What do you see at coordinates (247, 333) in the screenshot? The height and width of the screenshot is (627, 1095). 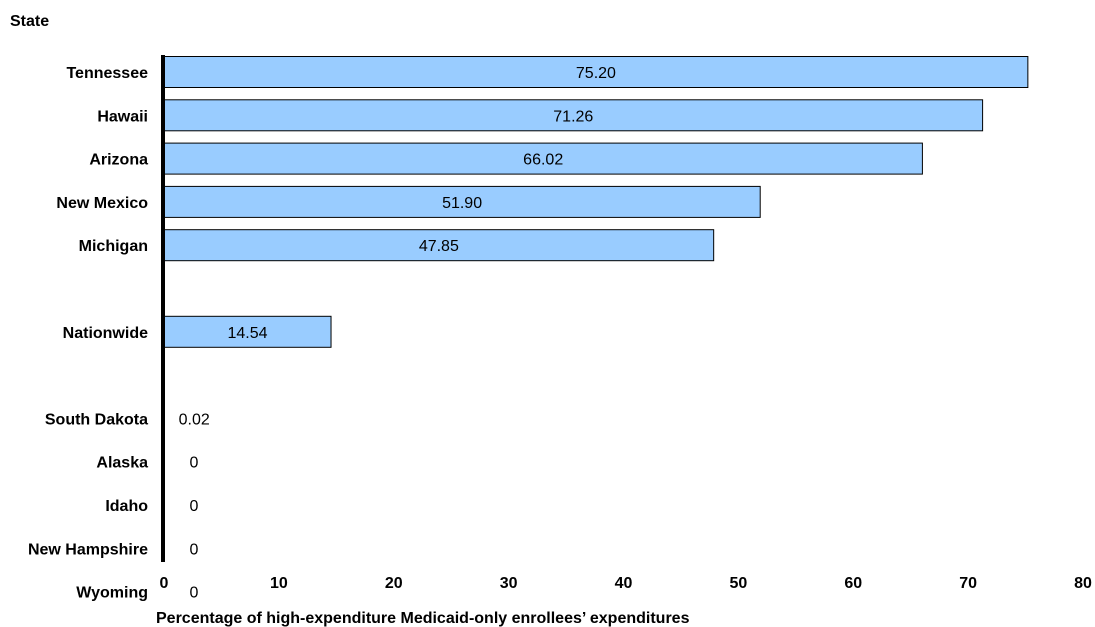 I see `data-label: 14.54` at bounding box center [247, 333].